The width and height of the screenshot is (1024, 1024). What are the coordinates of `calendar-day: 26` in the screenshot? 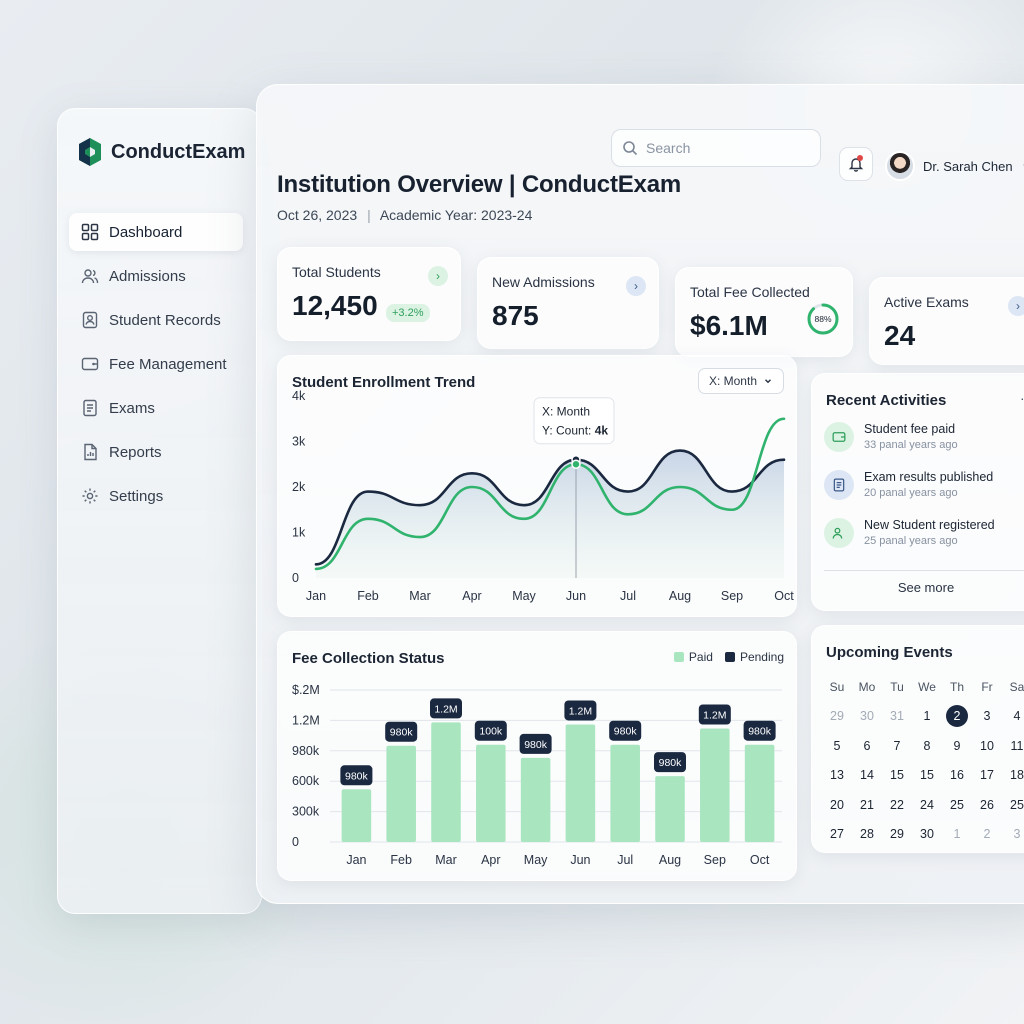 It's located at (987, 804).